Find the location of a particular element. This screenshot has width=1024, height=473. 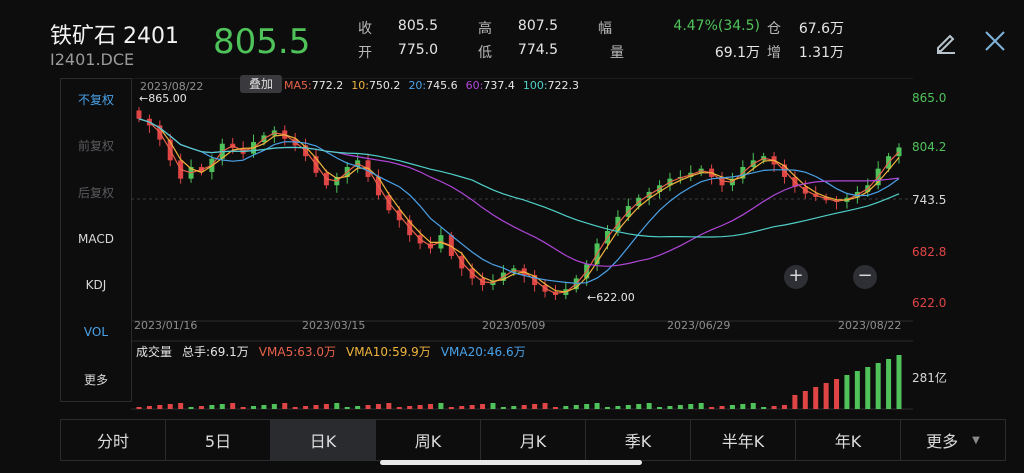

tab-halfyear-k: 半年K is located at coordinates (743, 440).